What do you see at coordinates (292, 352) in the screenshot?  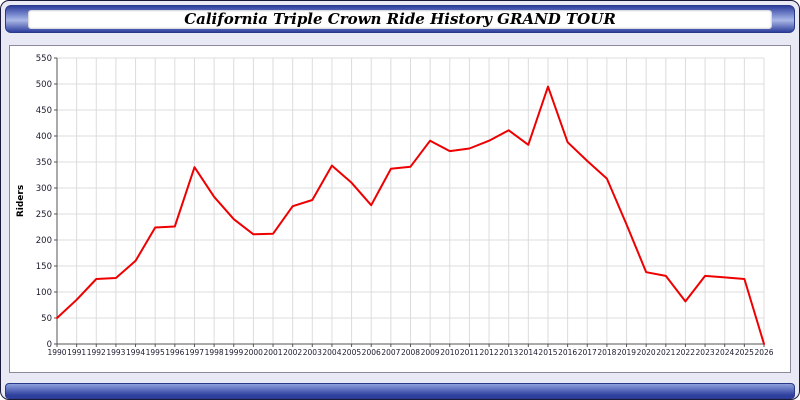 I see `svg-text: 2002` at bounding box center [292, 352].